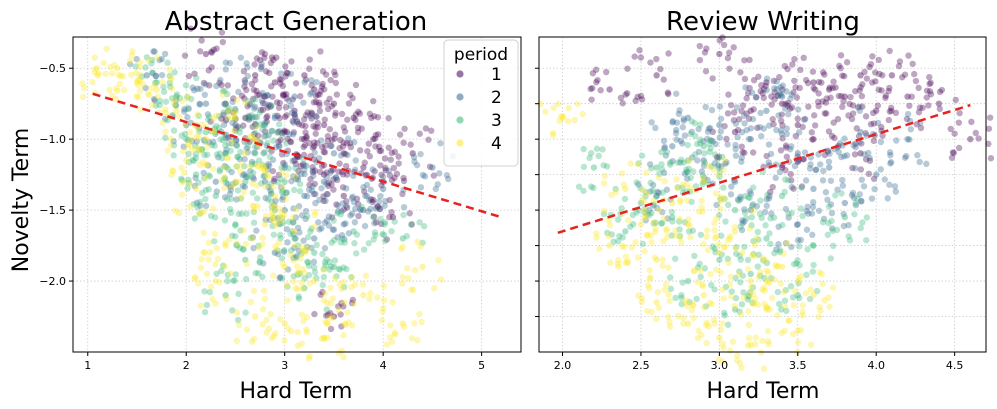 This screenshot has width=997, height=409. I want to click on legend-title: period, so click(481, 55).